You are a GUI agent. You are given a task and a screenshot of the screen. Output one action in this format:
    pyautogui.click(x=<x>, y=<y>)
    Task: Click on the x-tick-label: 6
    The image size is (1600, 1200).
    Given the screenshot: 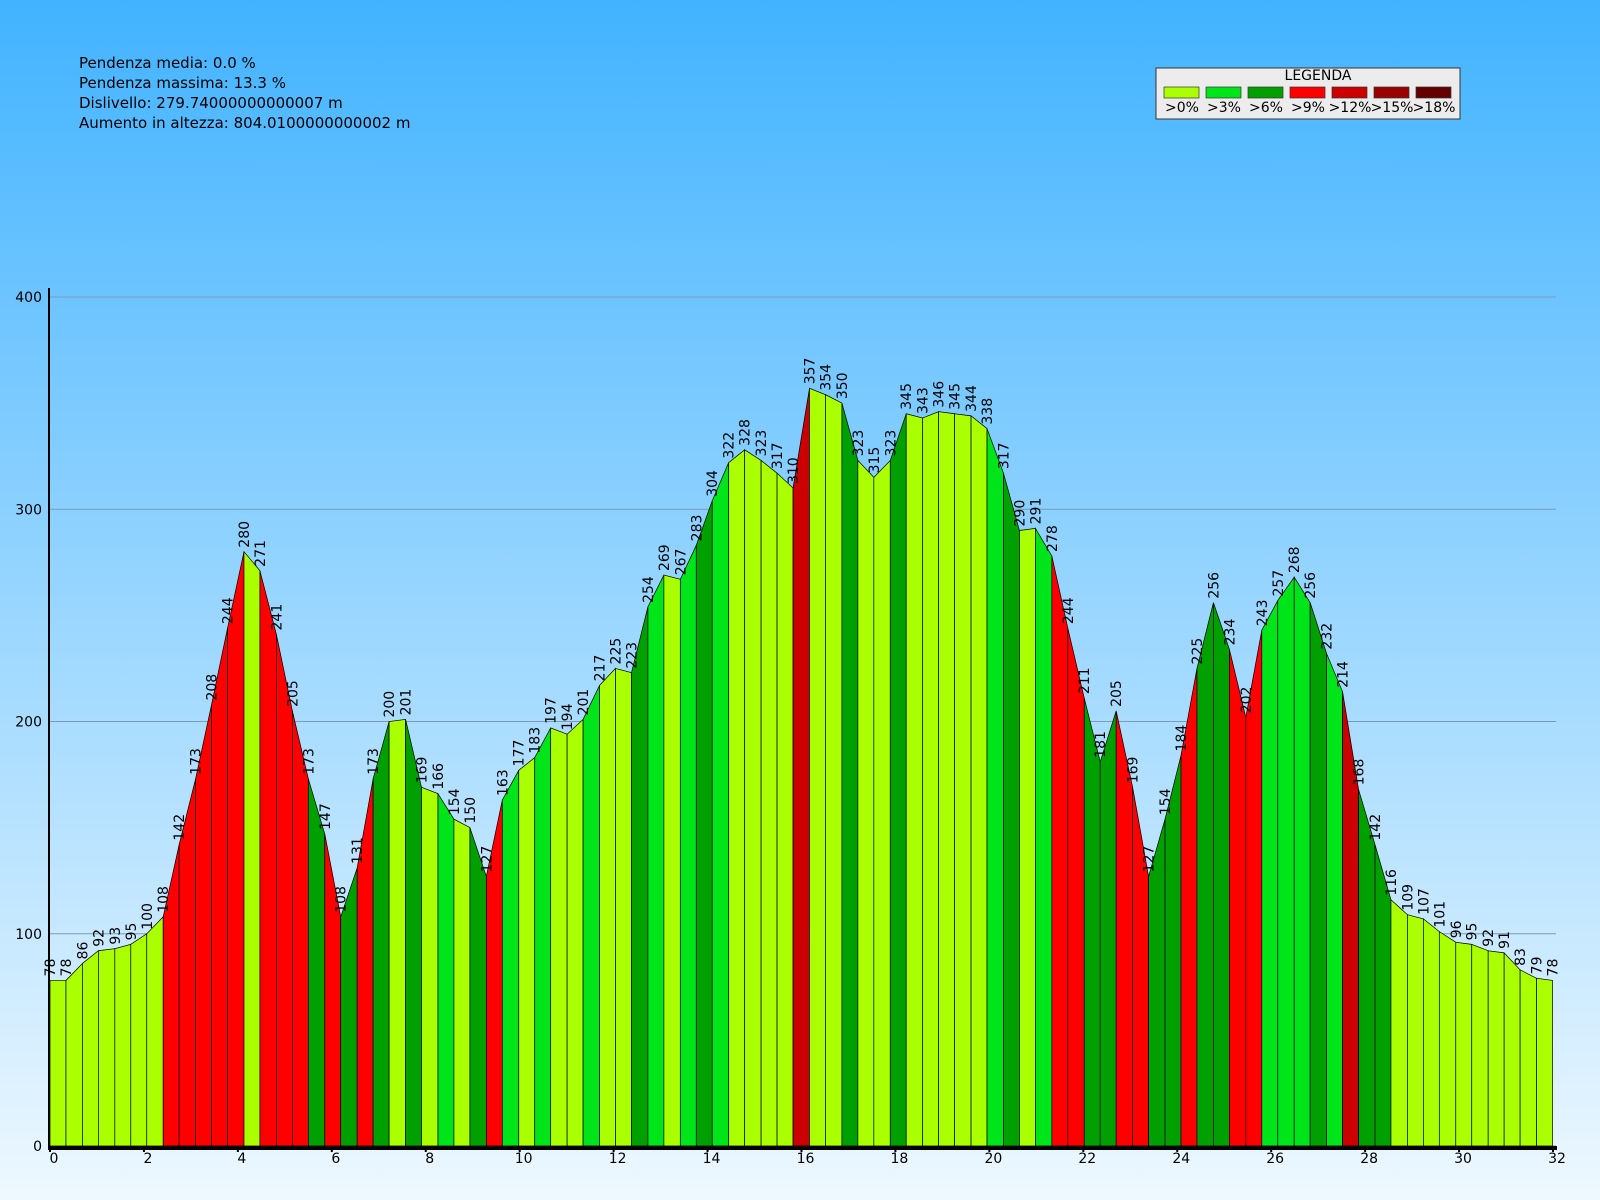 What is the action you would take?
    pyautogui.click(x=335, y=1159)
    